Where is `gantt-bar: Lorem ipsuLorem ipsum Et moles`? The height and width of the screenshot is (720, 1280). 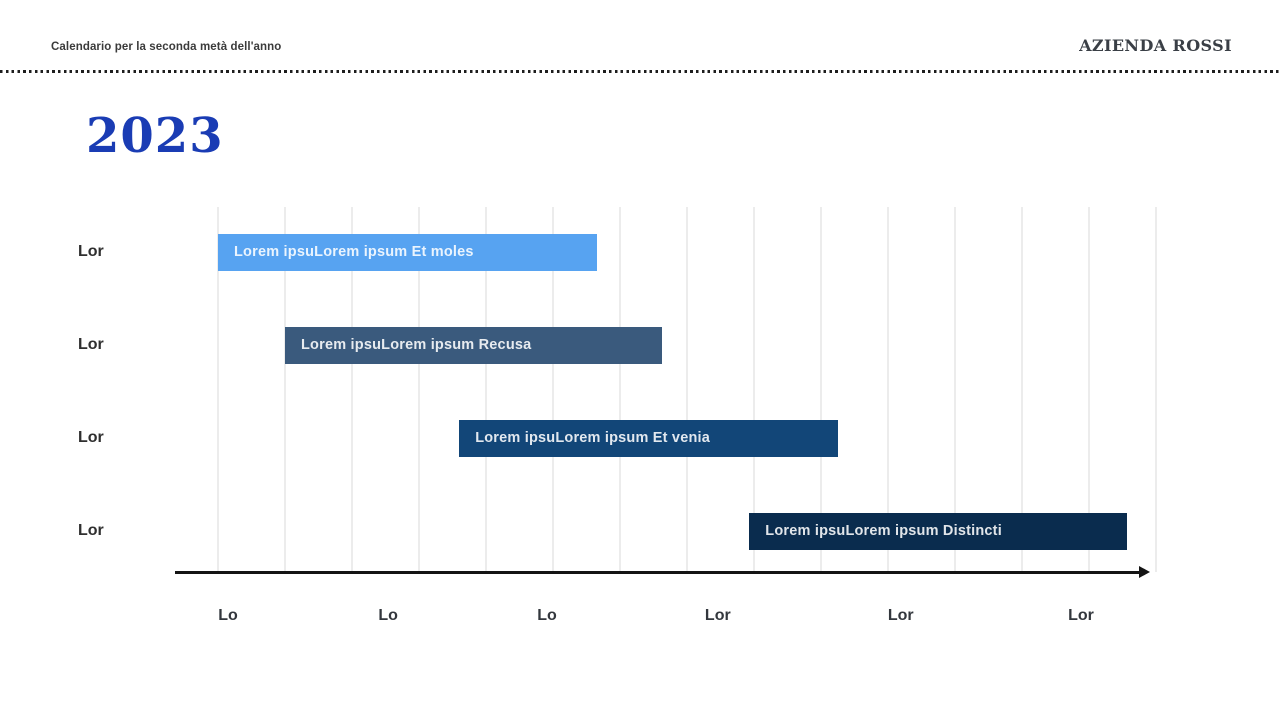
gantt-bar: Lorem ipsuLorem ipsum Et moles is located at coordinates (407, 252).